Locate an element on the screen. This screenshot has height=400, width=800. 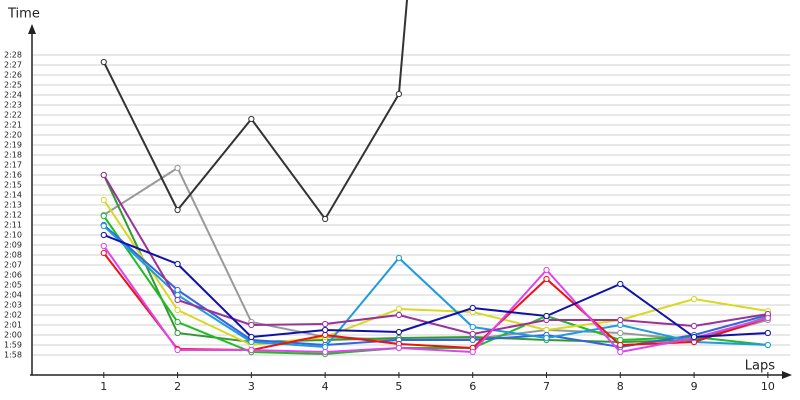
y-tick-label: 2:13 is located at coordinates (13, 205).